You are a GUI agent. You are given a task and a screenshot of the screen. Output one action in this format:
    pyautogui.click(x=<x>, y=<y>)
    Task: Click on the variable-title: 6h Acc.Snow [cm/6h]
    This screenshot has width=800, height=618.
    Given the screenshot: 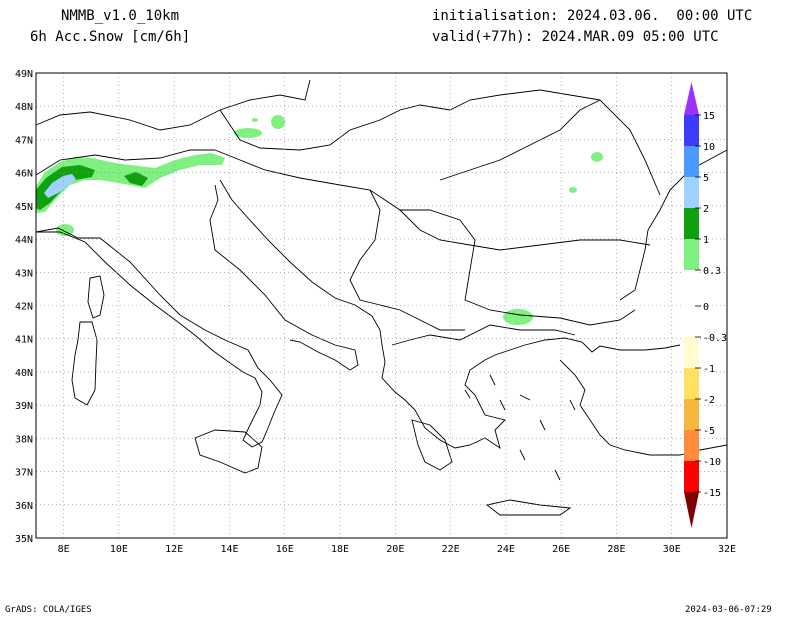 What is the action you would take?
    pyautogui.click(x=110, y=37)
    